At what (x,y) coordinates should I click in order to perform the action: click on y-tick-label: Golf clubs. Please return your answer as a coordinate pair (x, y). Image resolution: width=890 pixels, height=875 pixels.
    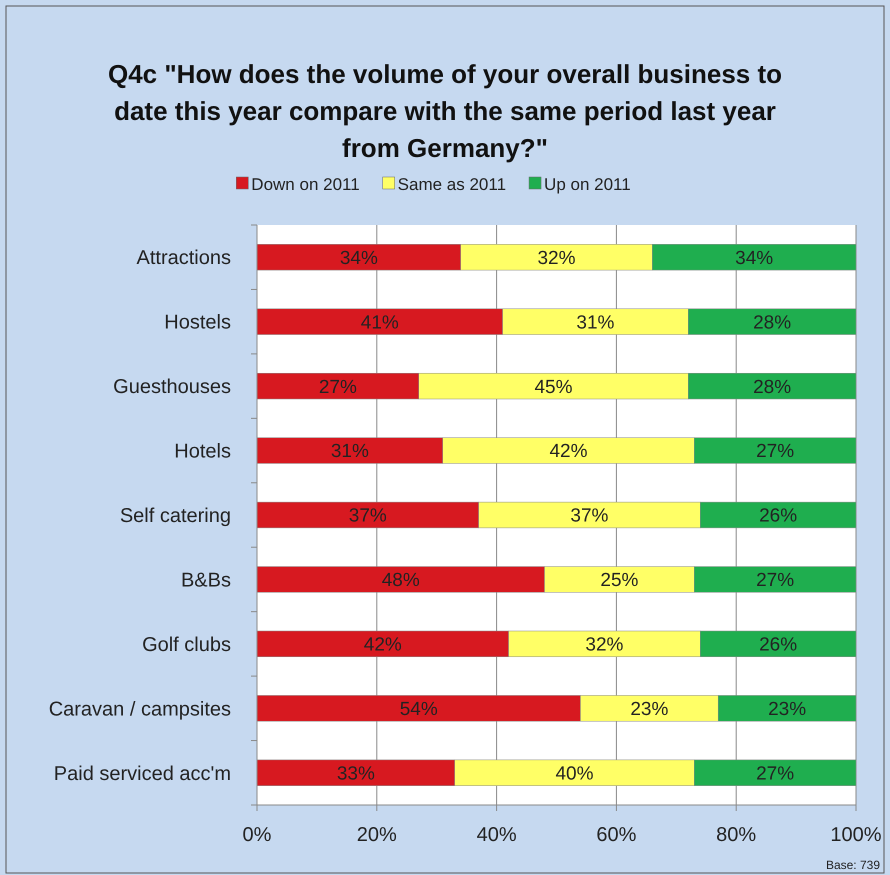
    Looking at the image, I should click on (186, 645).